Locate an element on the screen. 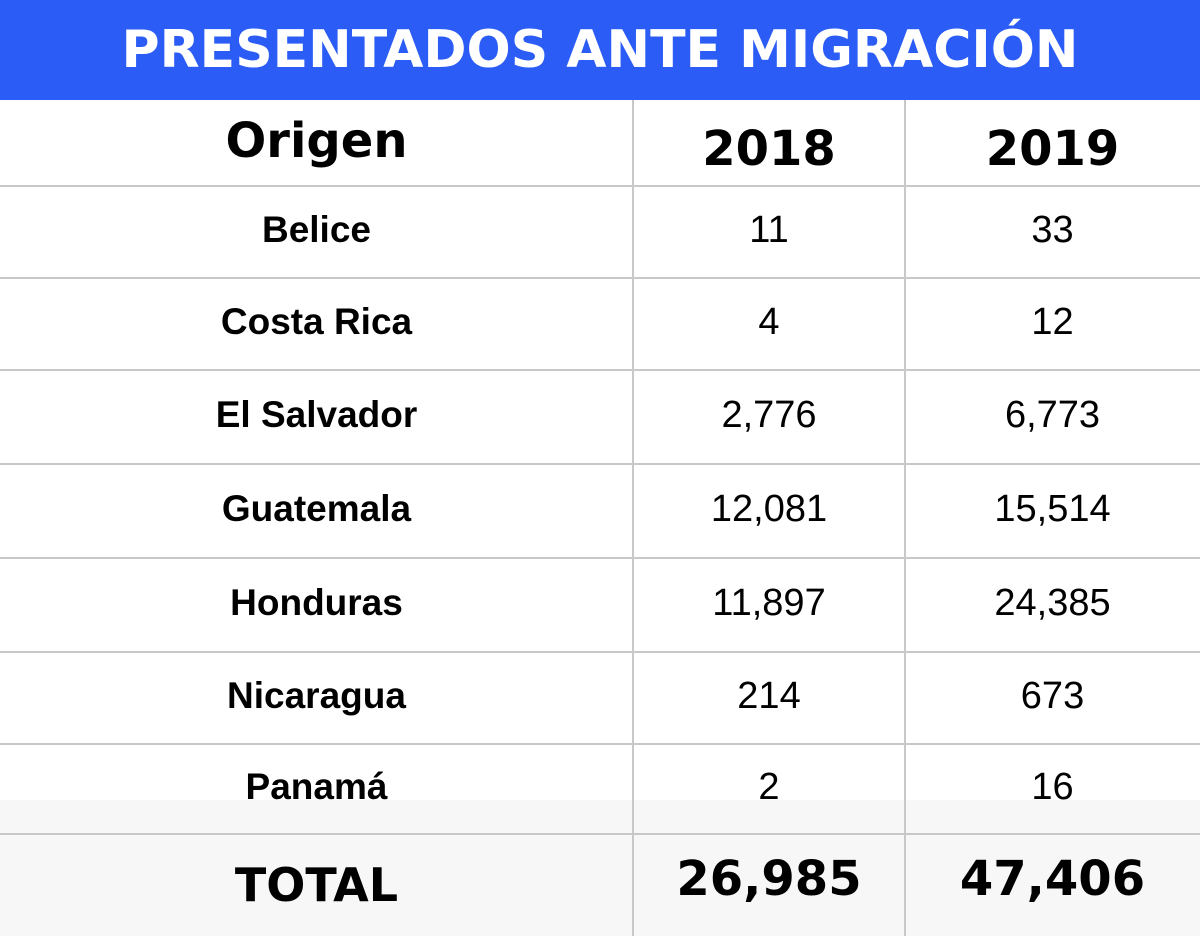 The width and height of the screenshot is (1200, 936). title-bar: PRESENTADOS ANTE MIGRACIÓN is located at coordinates (600, 50).